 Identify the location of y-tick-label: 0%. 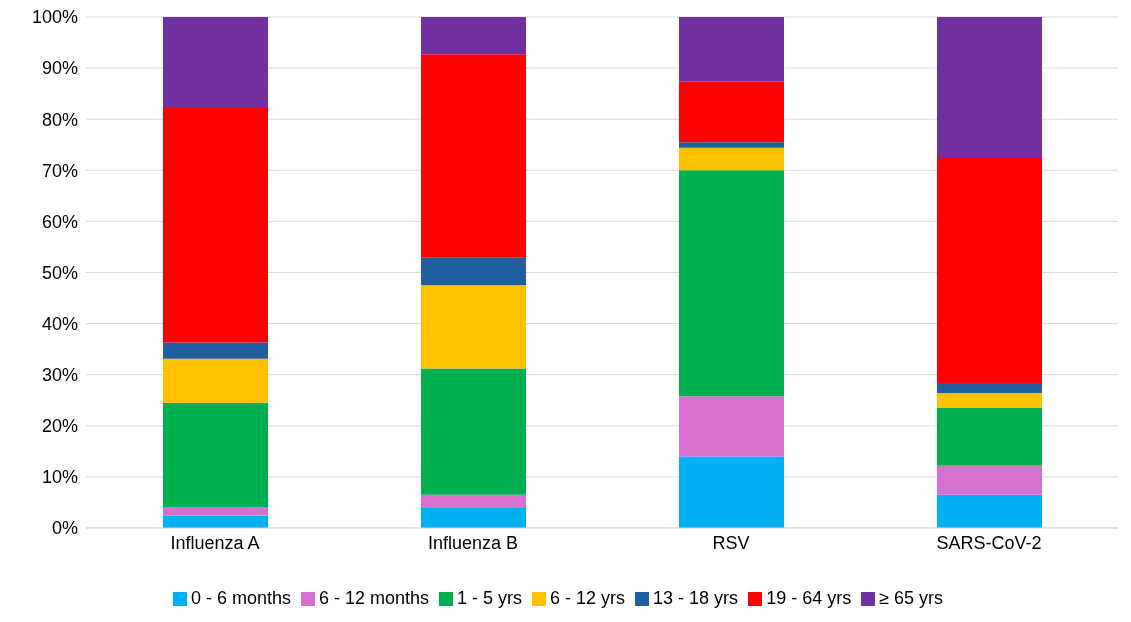
(64, 528).